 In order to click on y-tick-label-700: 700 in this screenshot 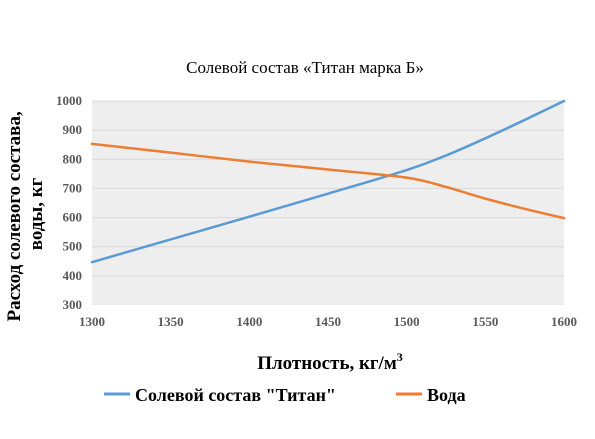, I will do `click(73, 187)`.